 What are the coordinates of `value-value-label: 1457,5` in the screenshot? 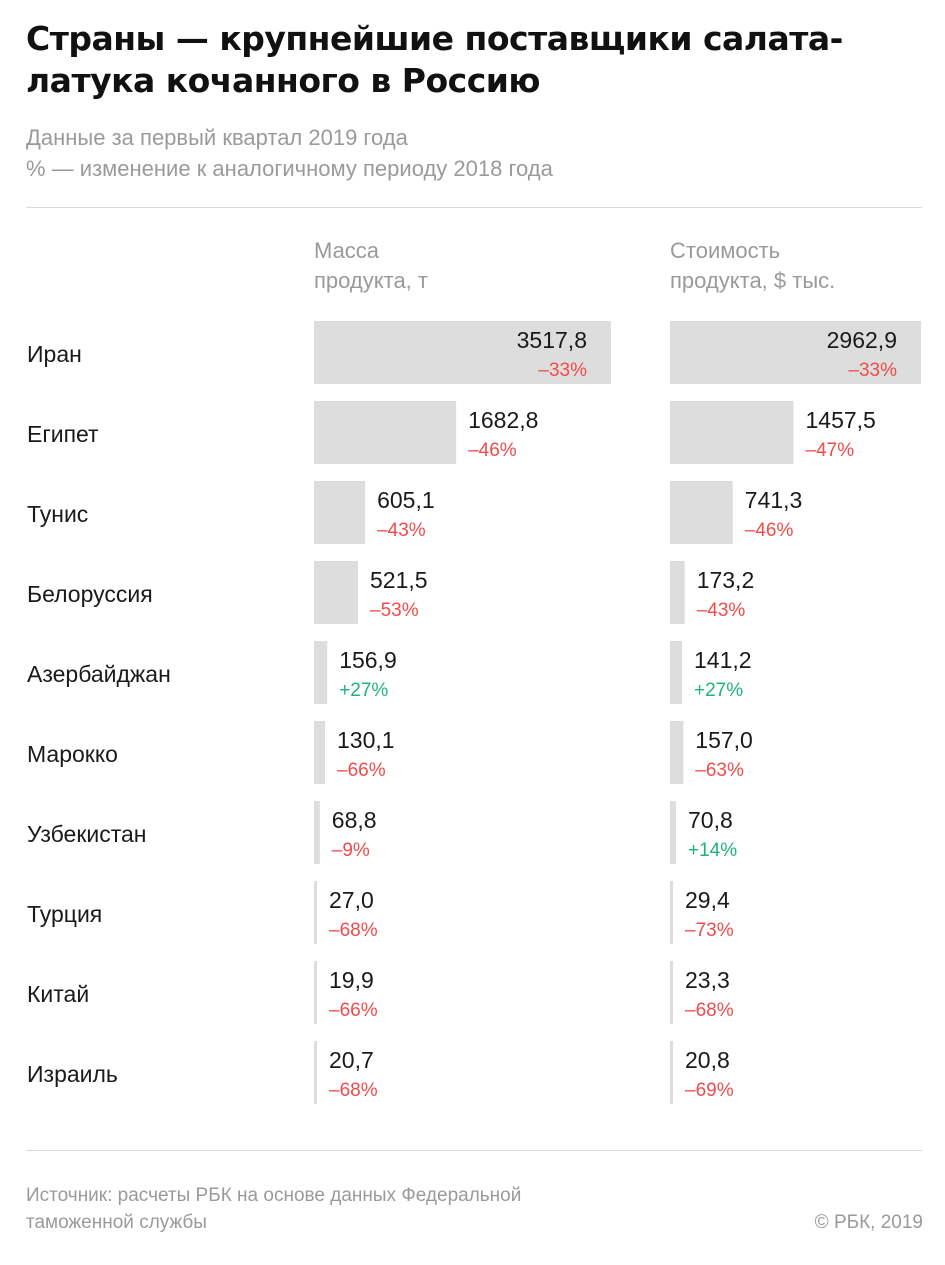 It's located at (841, 420).